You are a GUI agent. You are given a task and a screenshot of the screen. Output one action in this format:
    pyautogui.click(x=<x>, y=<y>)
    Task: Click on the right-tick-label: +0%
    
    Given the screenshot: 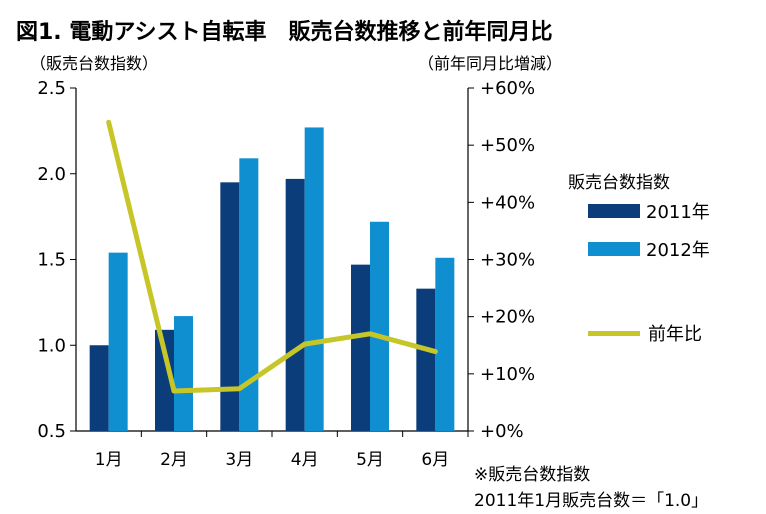 What is the action you would take?
    pyautogui.click(x=502, y=431)
    